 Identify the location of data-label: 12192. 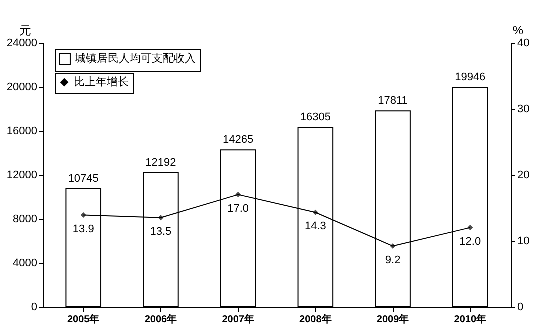
(161, 162).